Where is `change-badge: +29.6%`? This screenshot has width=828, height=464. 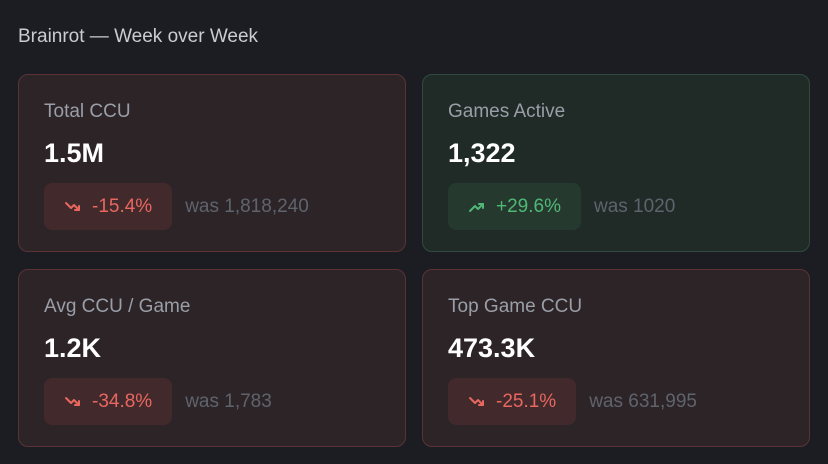 change-badge: +29.6% is located at coordinates (514, 206).